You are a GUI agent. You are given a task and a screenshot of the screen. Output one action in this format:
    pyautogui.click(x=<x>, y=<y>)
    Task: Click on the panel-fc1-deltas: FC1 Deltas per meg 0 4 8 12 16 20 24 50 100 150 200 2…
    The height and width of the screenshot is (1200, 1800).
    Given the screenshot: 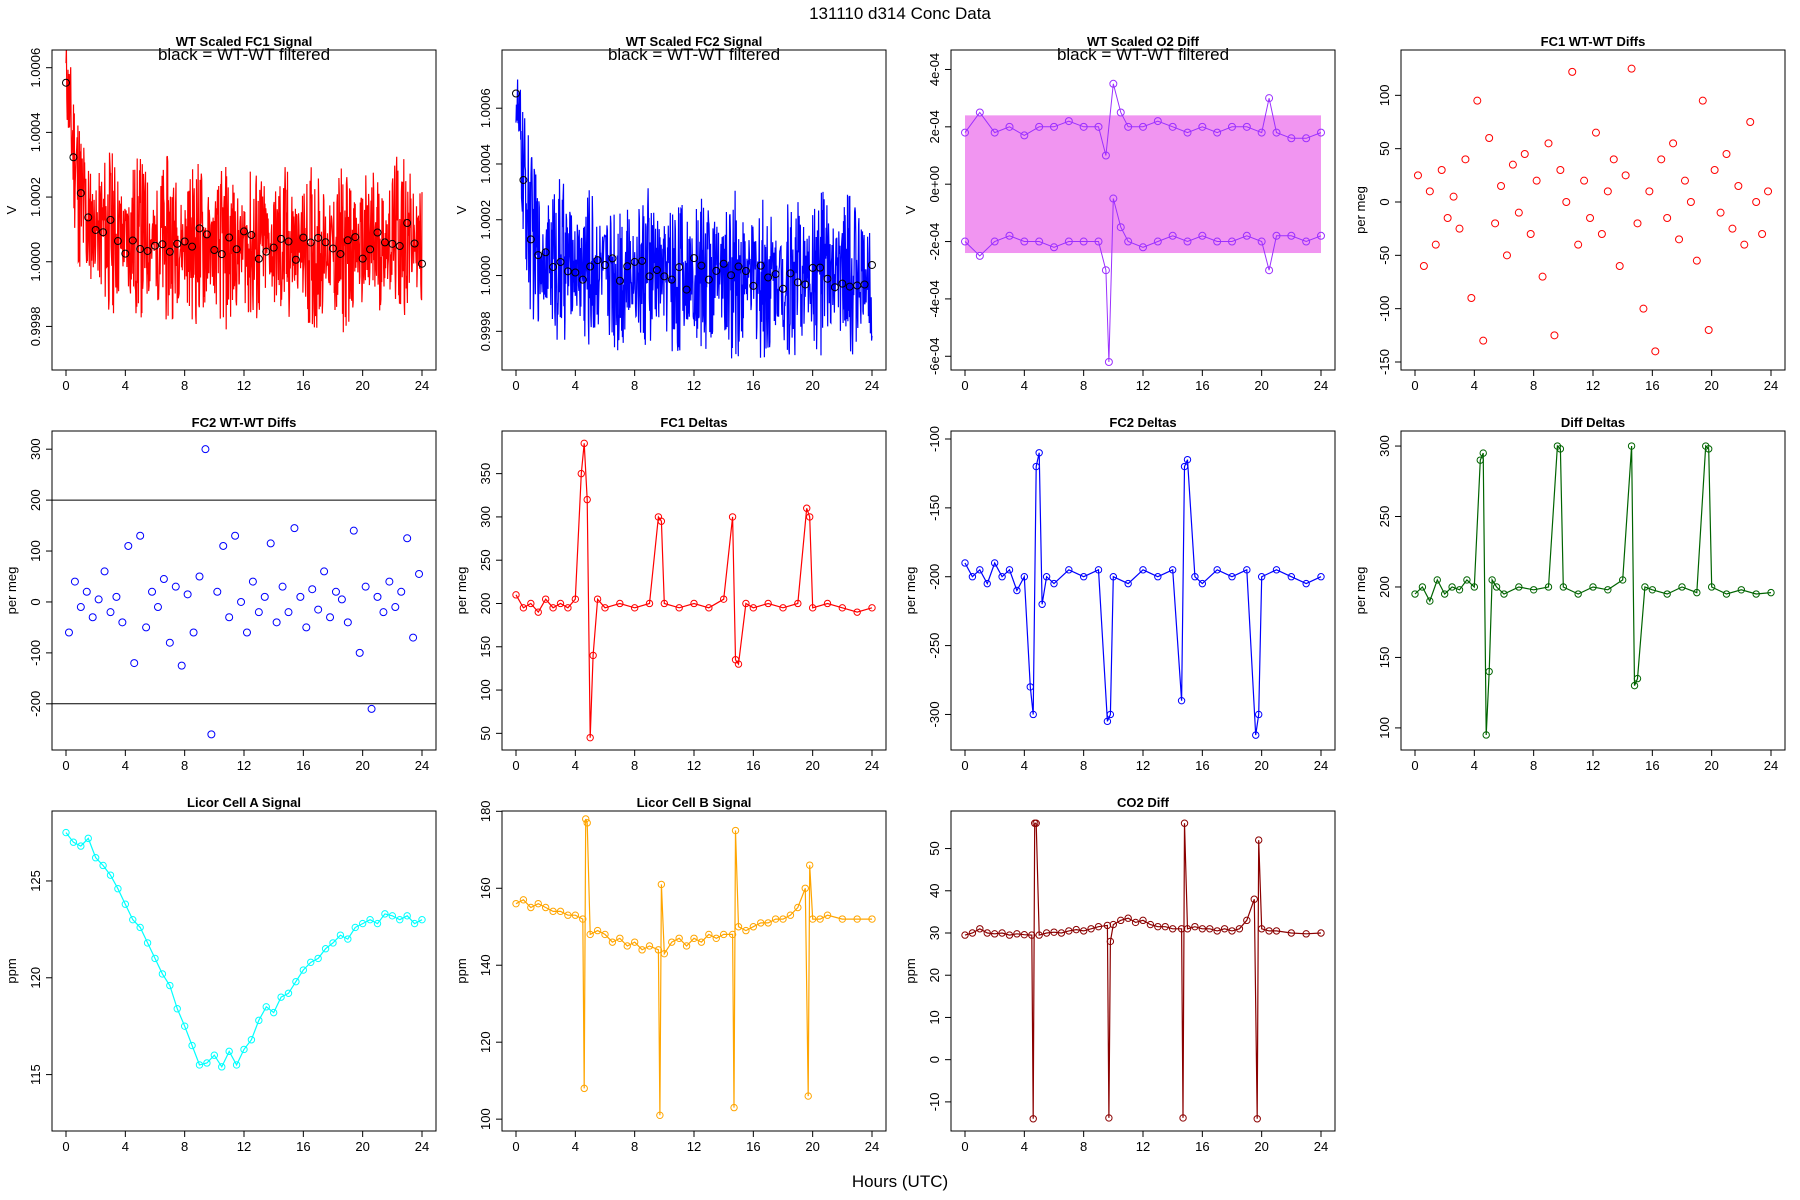 What is the action you would take?
    pyautogui.click(x=670, y=594)
    